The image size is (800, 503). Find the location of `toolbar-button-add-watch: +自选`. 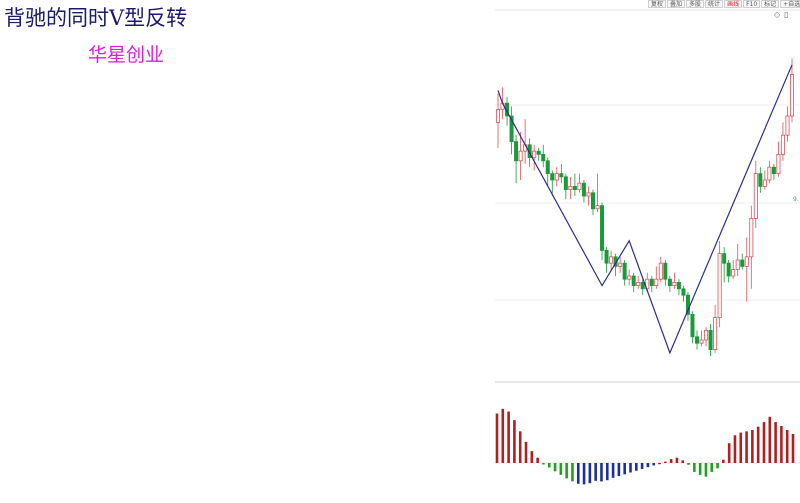

toolbar-button-add-watch: +自选 is located at coordinates (790, 4).